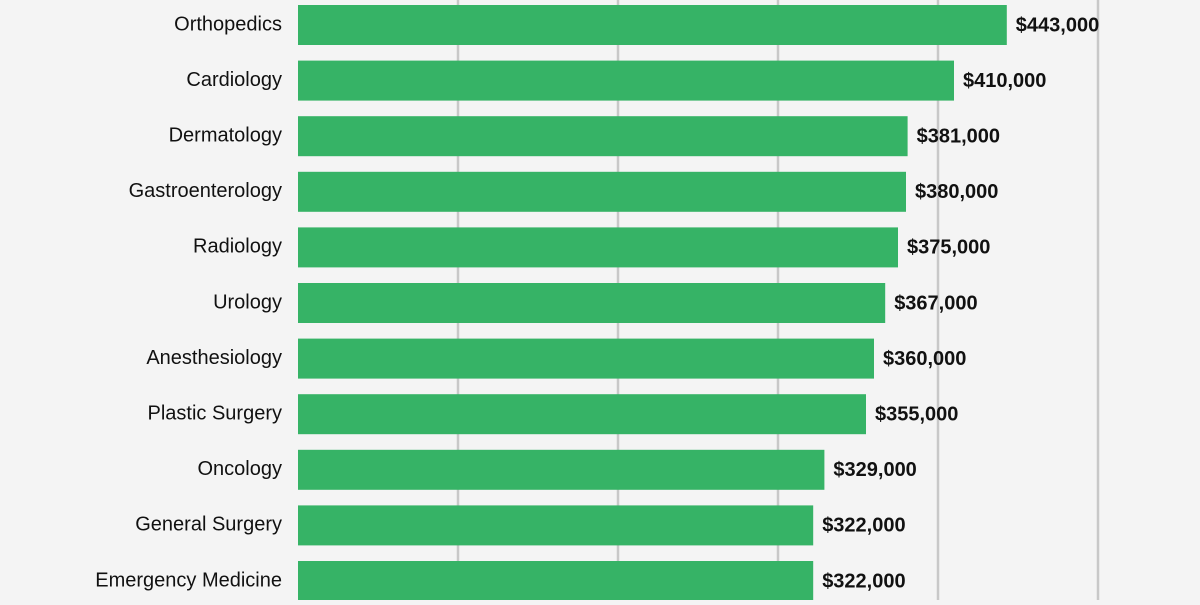 The image size is (1200, 605). I want to click on value-label: $329,000, so click(874, 470).